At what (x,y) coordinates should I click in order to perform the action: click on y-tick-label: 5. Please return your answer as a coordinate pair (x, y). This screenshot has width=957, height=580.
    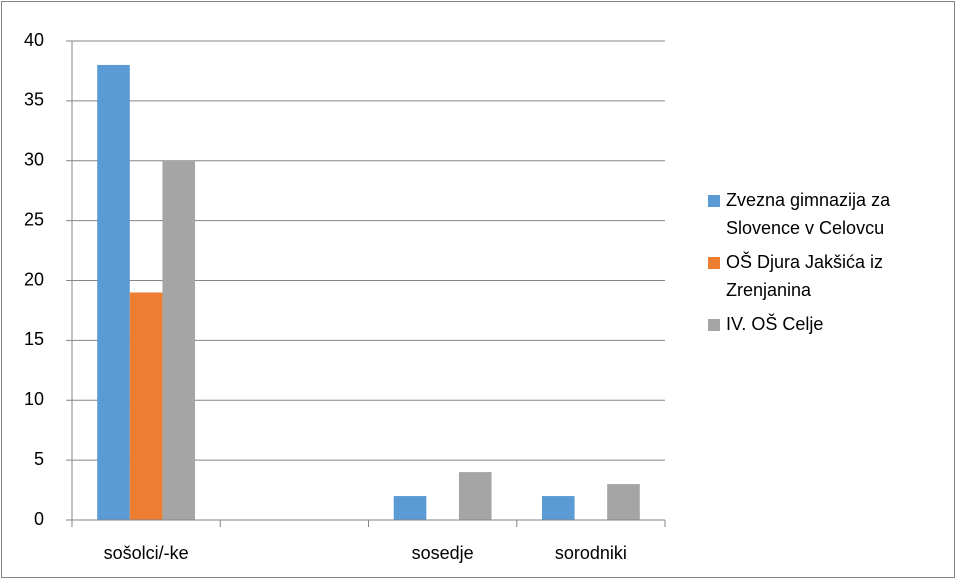
    Looking at the image, I should click on (39, 459).